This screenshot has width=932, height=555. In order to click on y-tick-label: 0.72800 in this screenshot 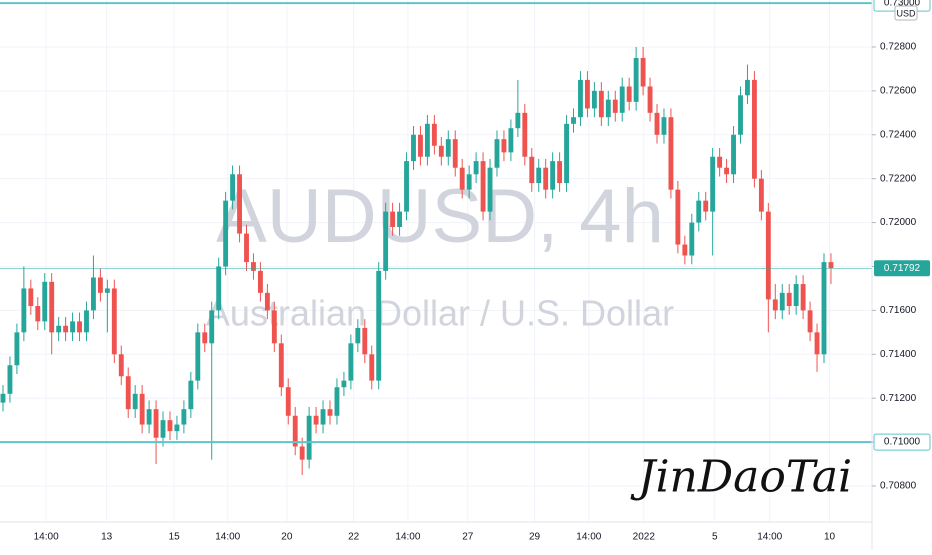, I will do `click(898, 47)`.